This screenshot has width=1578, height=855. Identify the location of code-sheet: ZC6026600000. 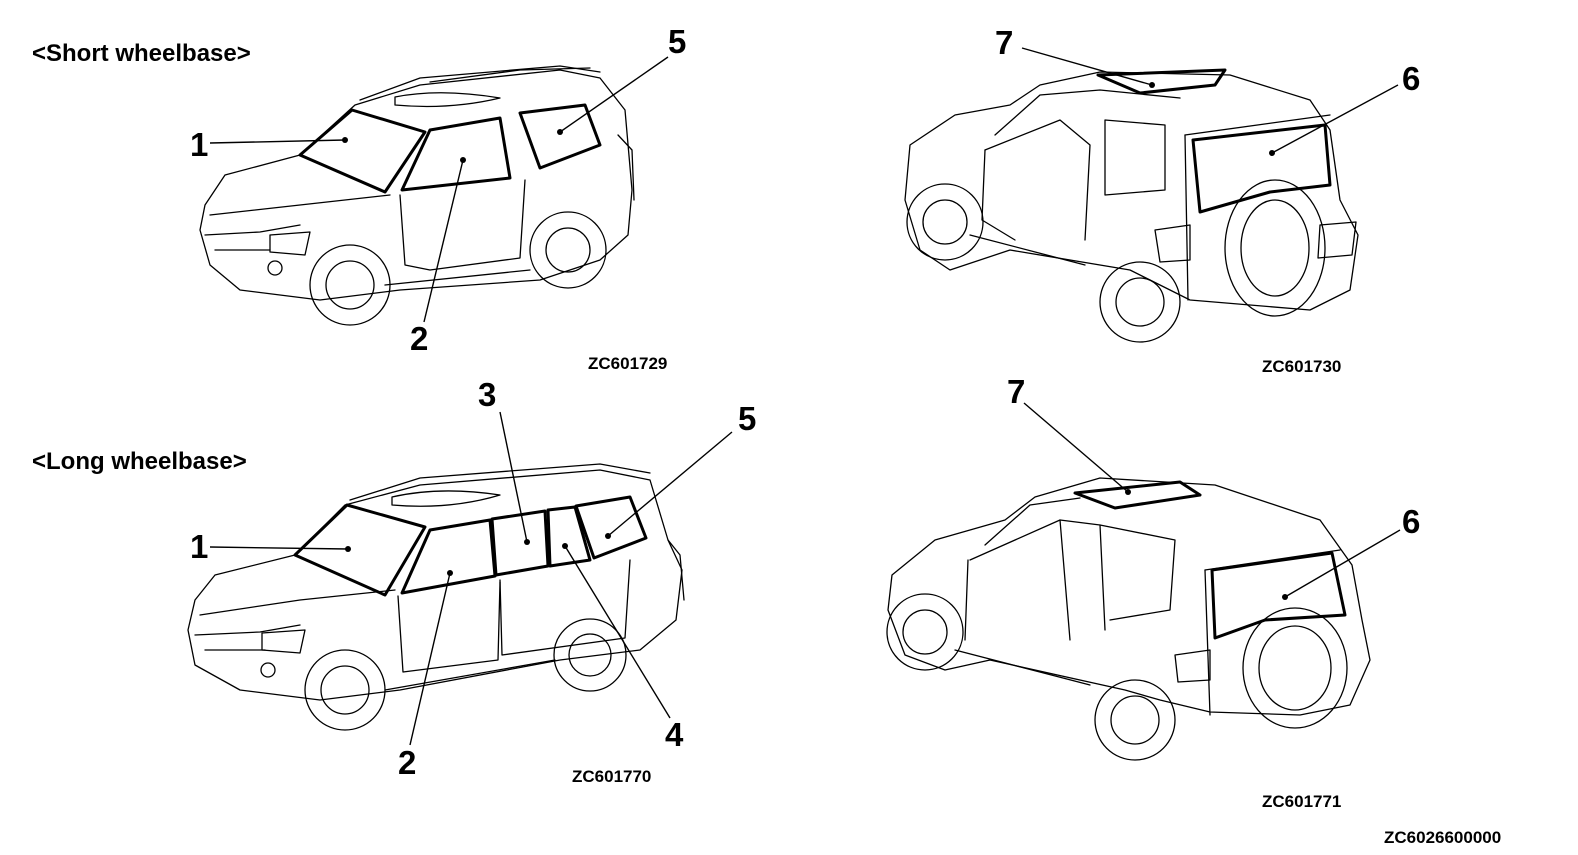
(1443, 837).